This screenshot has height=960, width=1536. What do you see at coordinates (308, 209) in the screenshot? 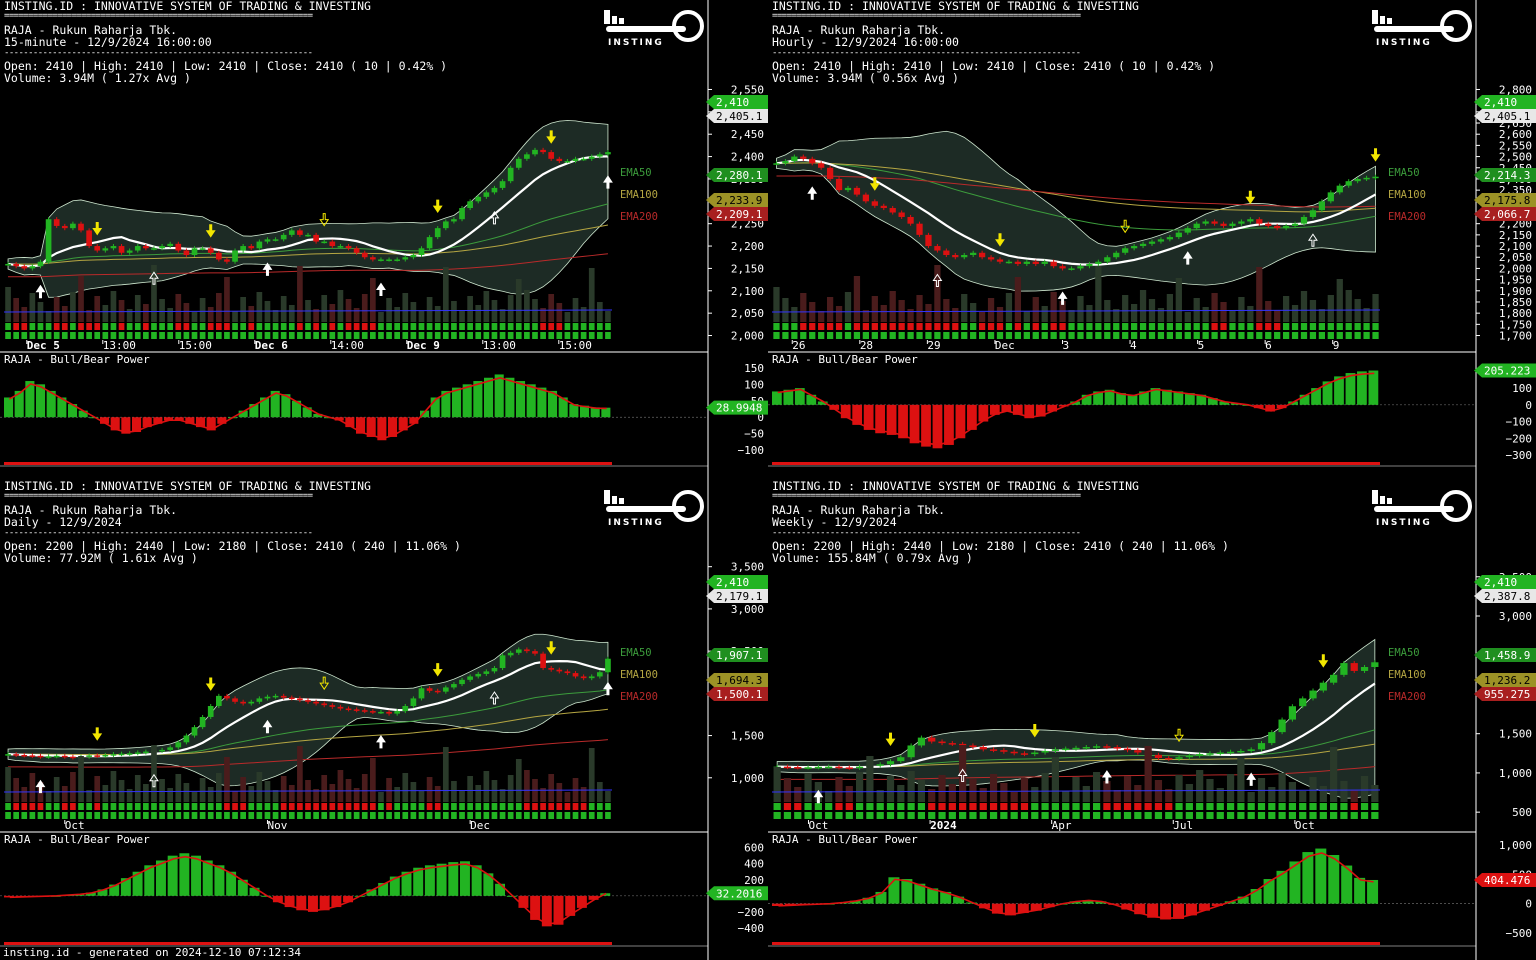
I see `bollinger-band` at bounding box center [308, 209].